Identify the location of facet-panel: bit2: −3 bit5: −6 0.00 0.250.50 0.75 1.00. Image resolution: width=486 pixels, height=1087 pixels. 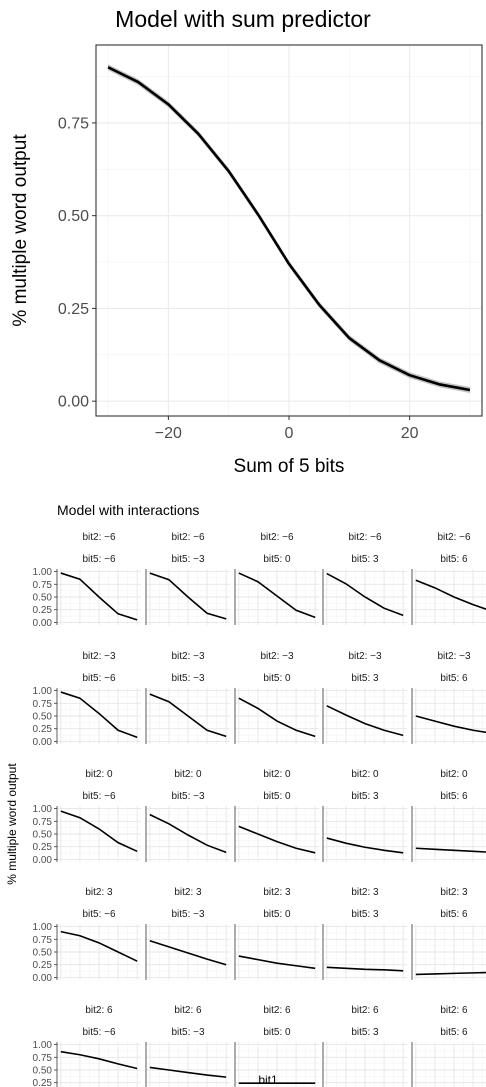
(87, 699).